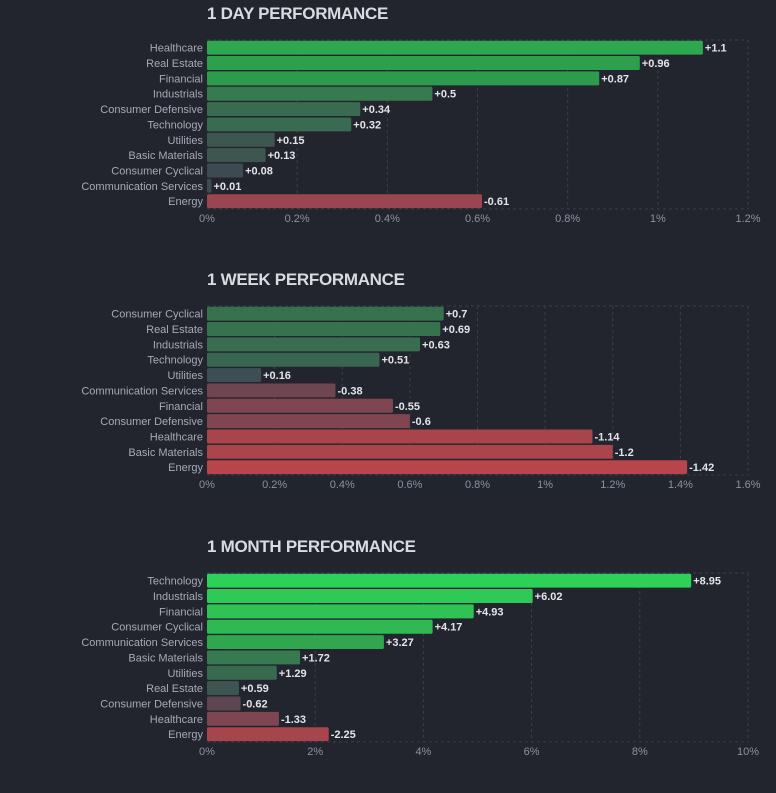 The height and width of the screenshot is (793, 776). Describe the element at coordinates (707, 582) in the screenshot. I see `value-label: +8.95` at that location.